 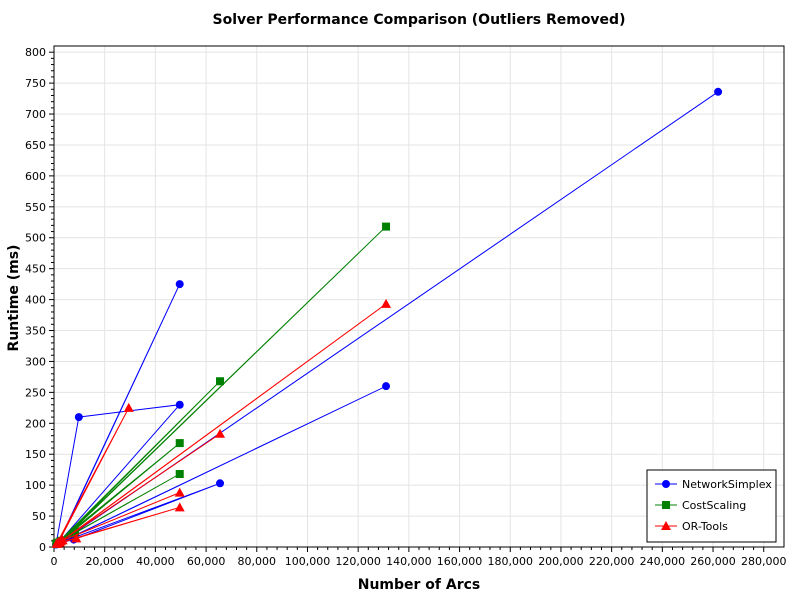 I want to click on legend: NetworkSimplex CostScaling OR-Tools, so click(x=711, y=506).